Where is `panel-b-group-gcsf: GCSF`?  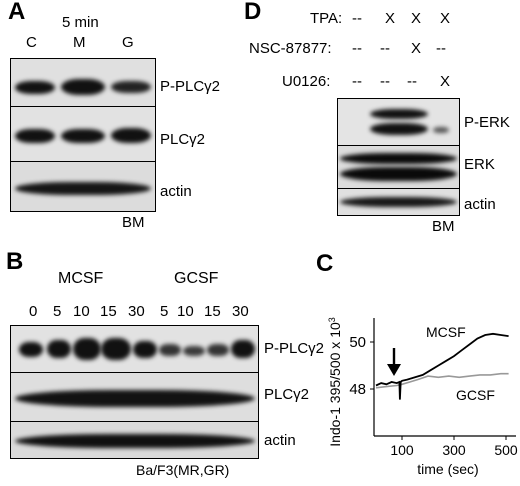 panel-b-group-gcsf: GCSF is located at coordinates (196, 278).